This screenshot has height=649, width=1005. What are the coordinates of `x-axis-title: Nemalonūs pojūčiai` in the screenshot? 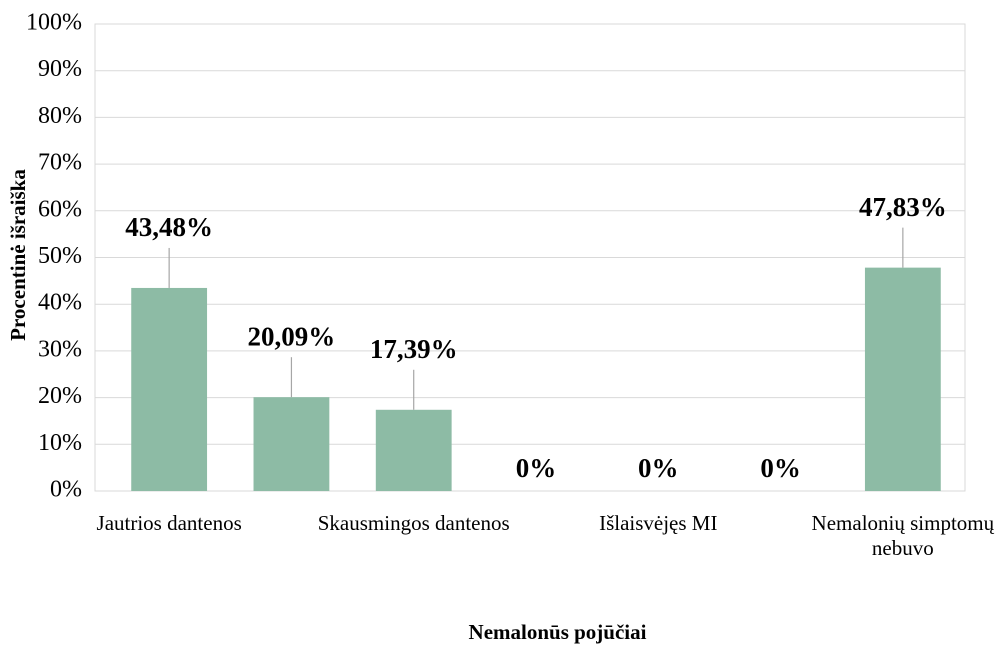 It's located at (557, 632).